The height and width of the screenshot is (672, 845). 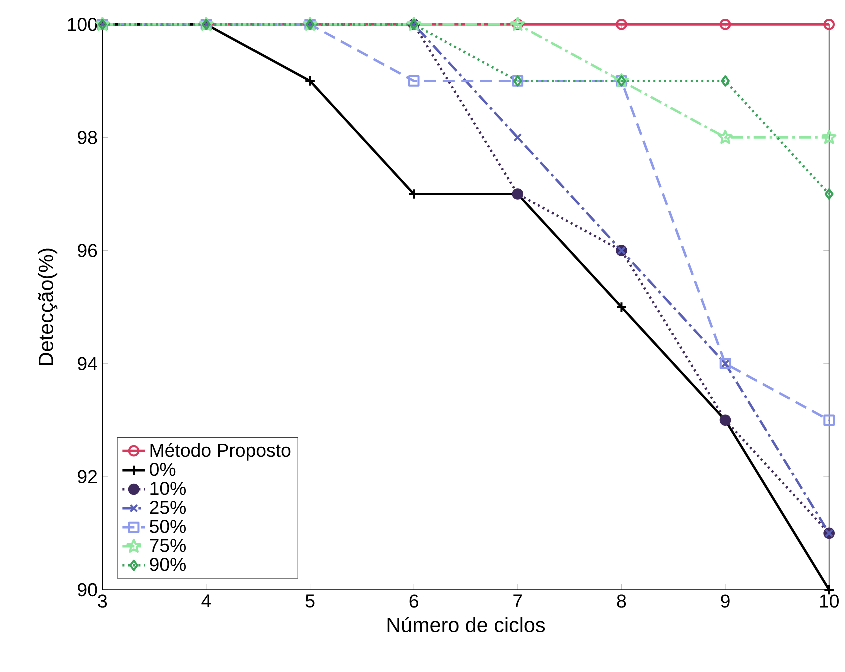 I want to click on y-tick-label: 100, so click(x=83, y=25).